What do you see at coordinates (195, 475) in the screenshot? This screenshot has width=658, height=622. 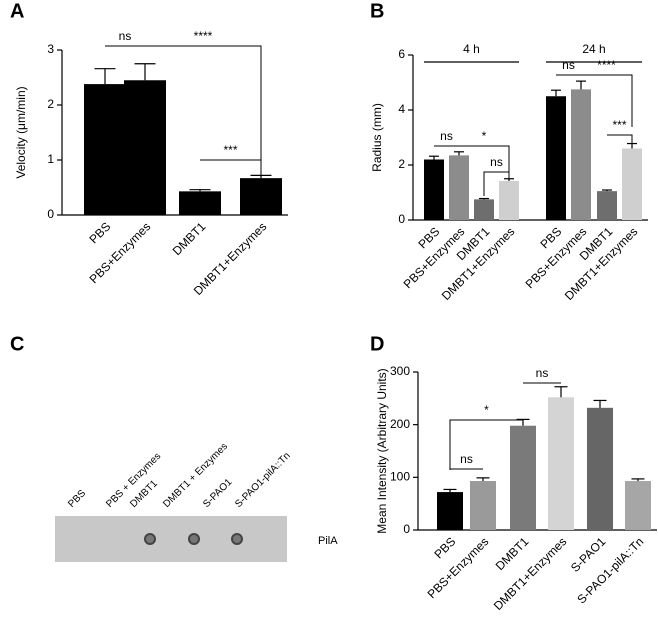 I see `lane-label: DMBT1 + Enzymes` at bounding box center [195, 475].